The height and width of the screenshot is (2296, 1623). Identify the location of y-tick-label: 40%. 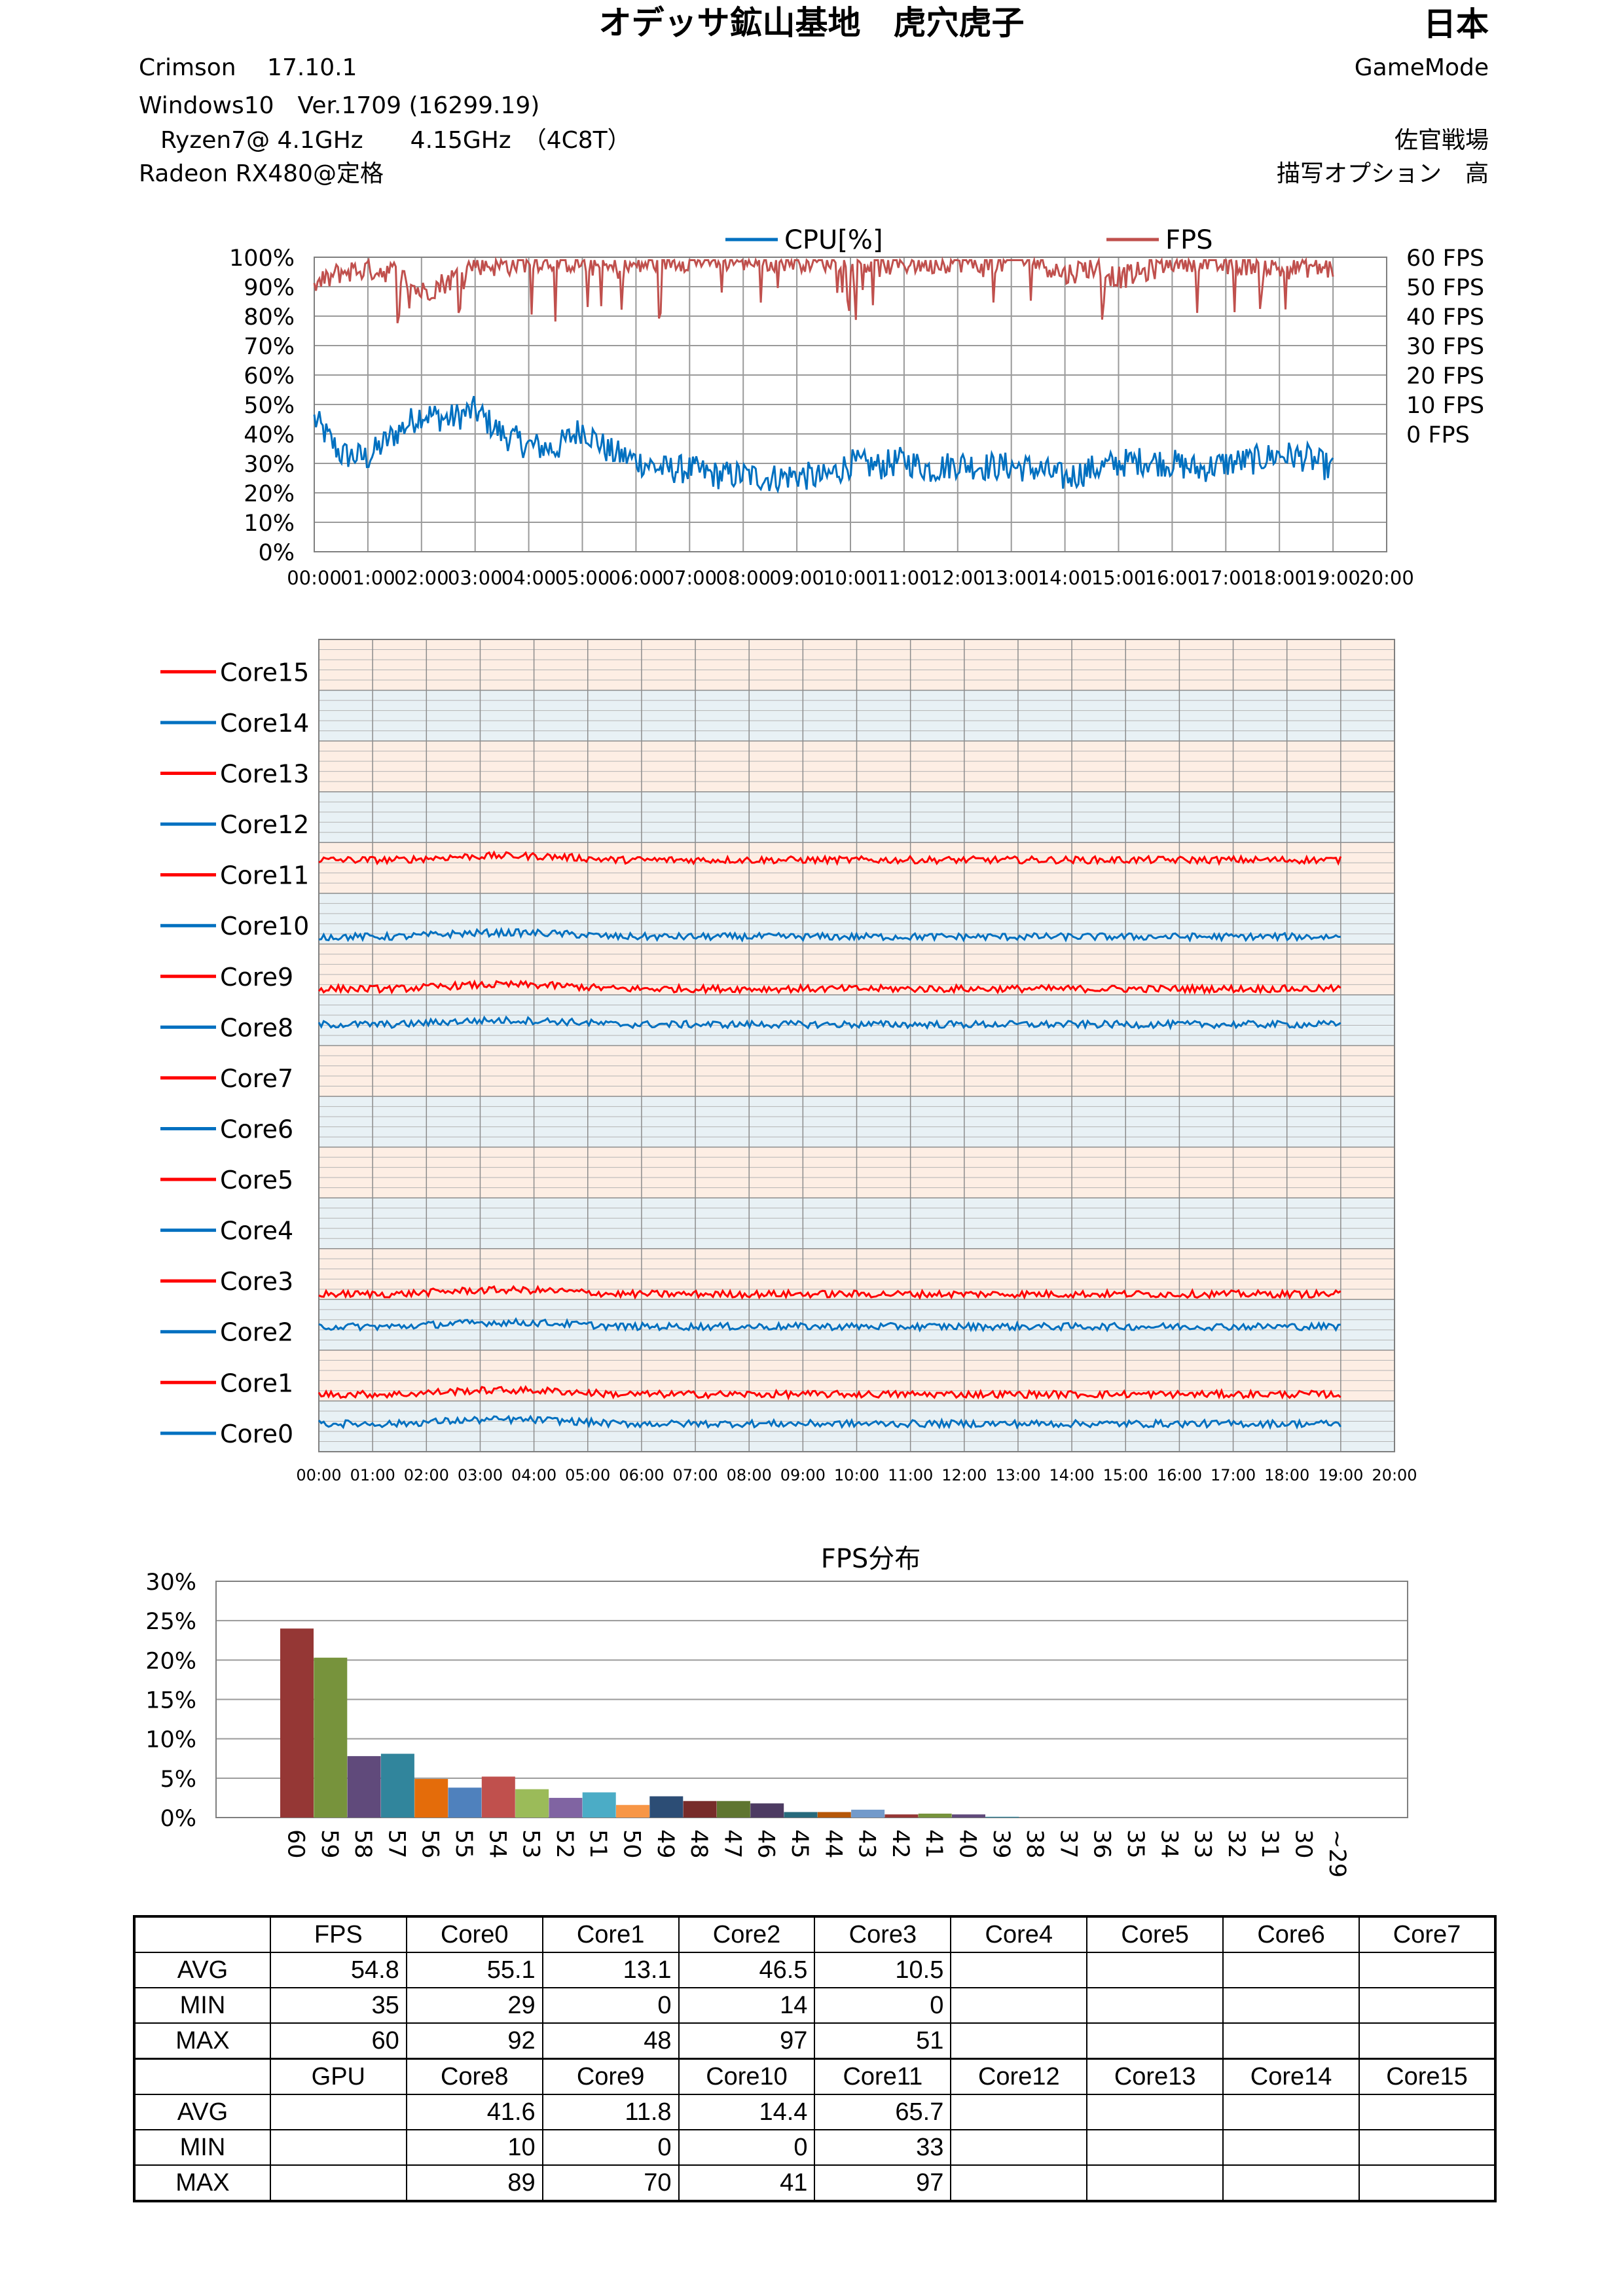
(269, 435).